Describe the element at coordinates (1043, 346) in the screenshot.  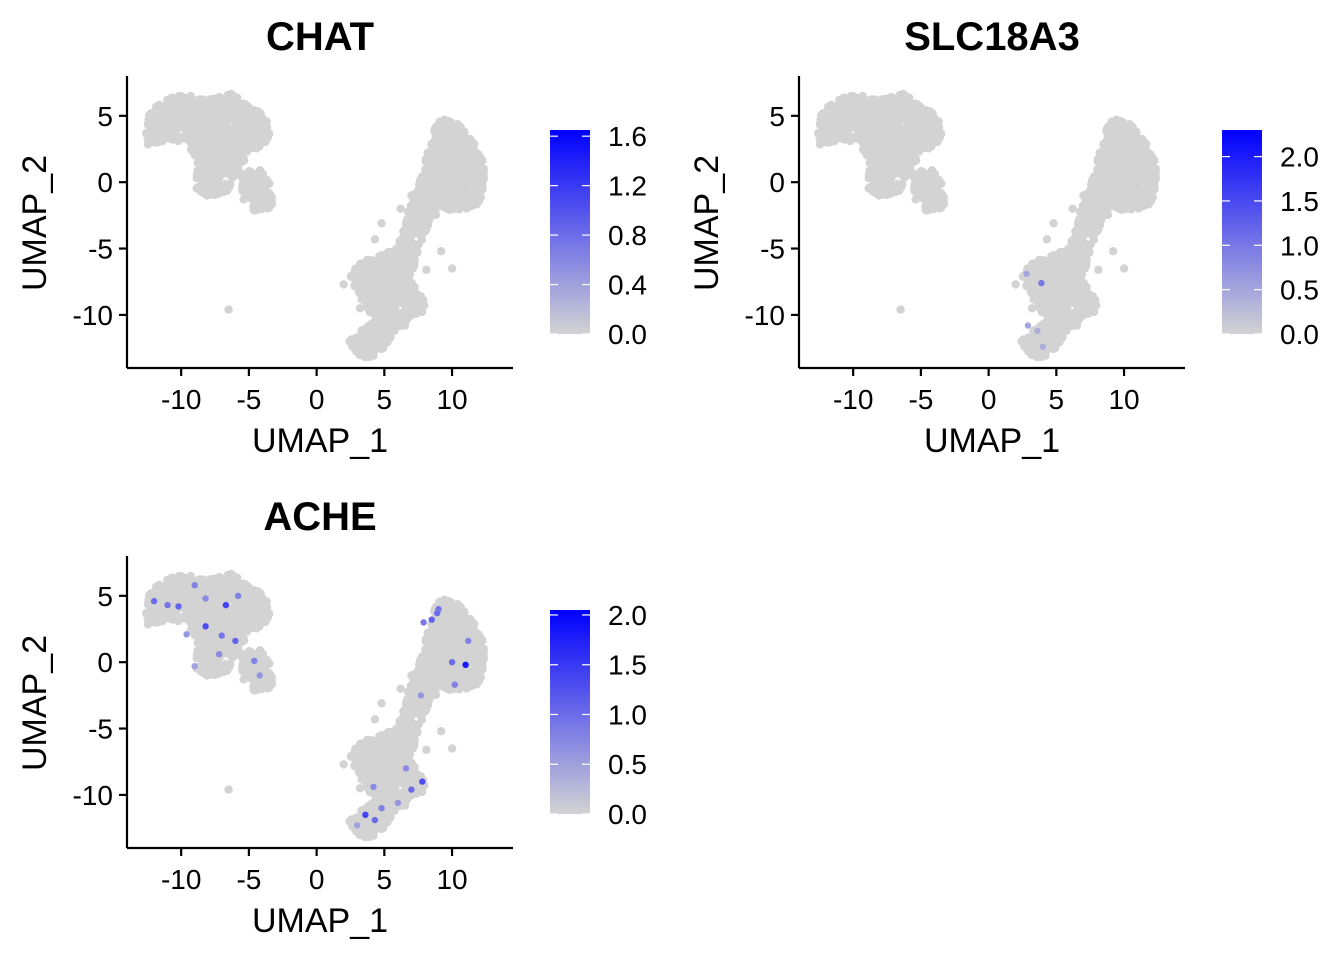
I see `expressing-cell-point` at that location.